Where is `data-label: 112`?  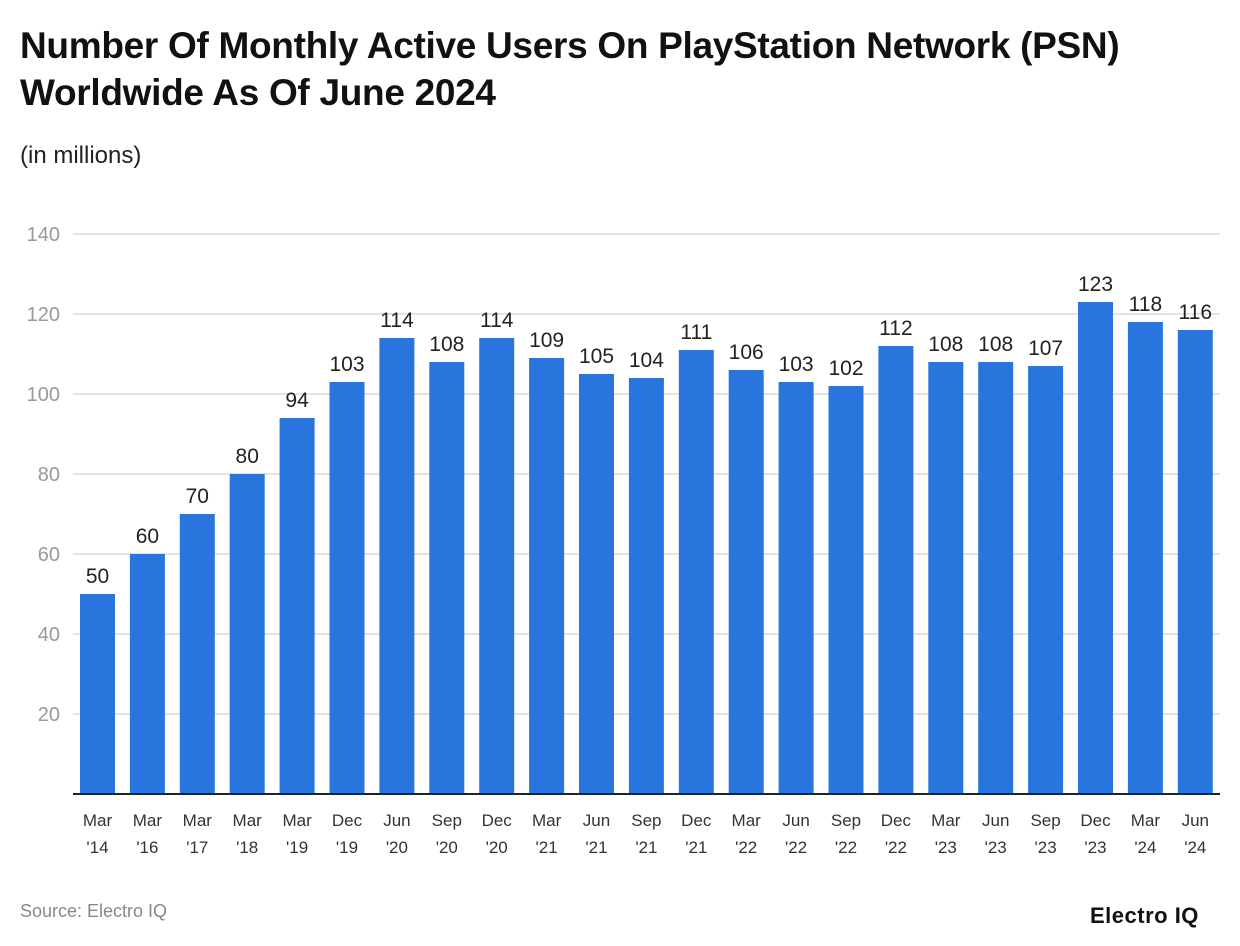
data-label: 112 is located at coordinates (895, 328).